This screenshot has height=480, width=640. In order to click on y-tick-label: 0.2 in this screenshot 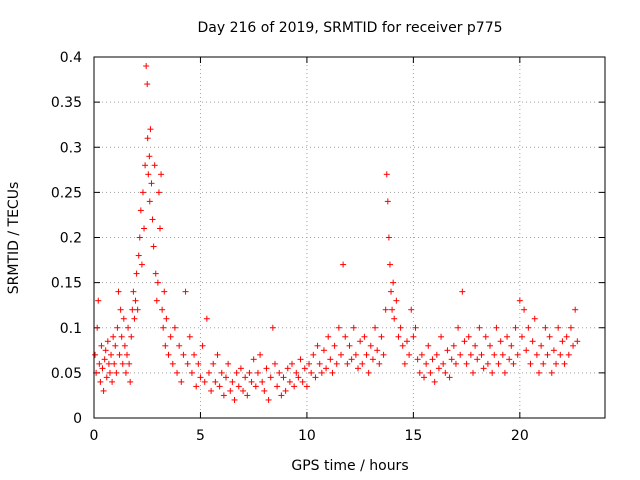, I will do `click(71, 239)`.